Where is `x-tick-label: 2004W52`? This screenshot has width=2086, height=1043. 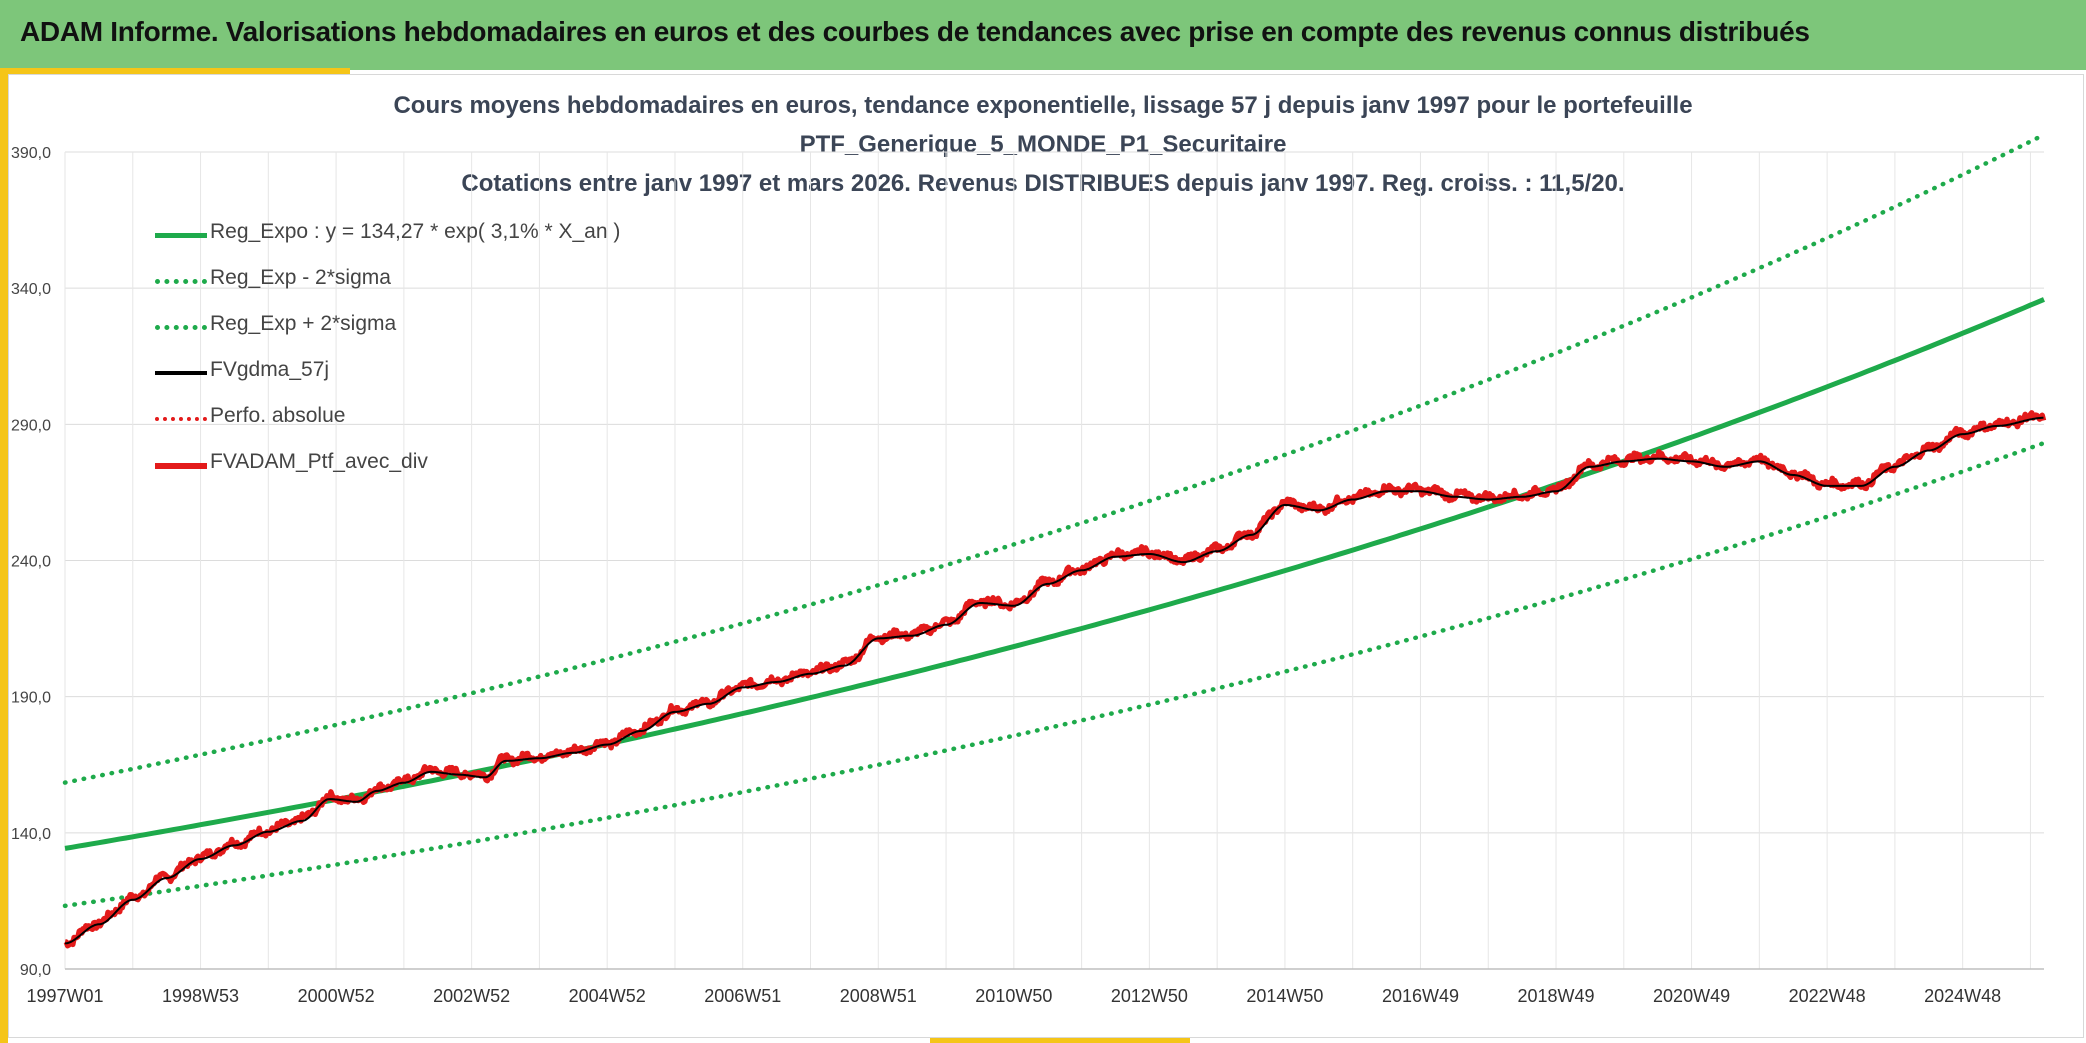
x-tick-label: 2004W52 is located at coordinates (607, 996).